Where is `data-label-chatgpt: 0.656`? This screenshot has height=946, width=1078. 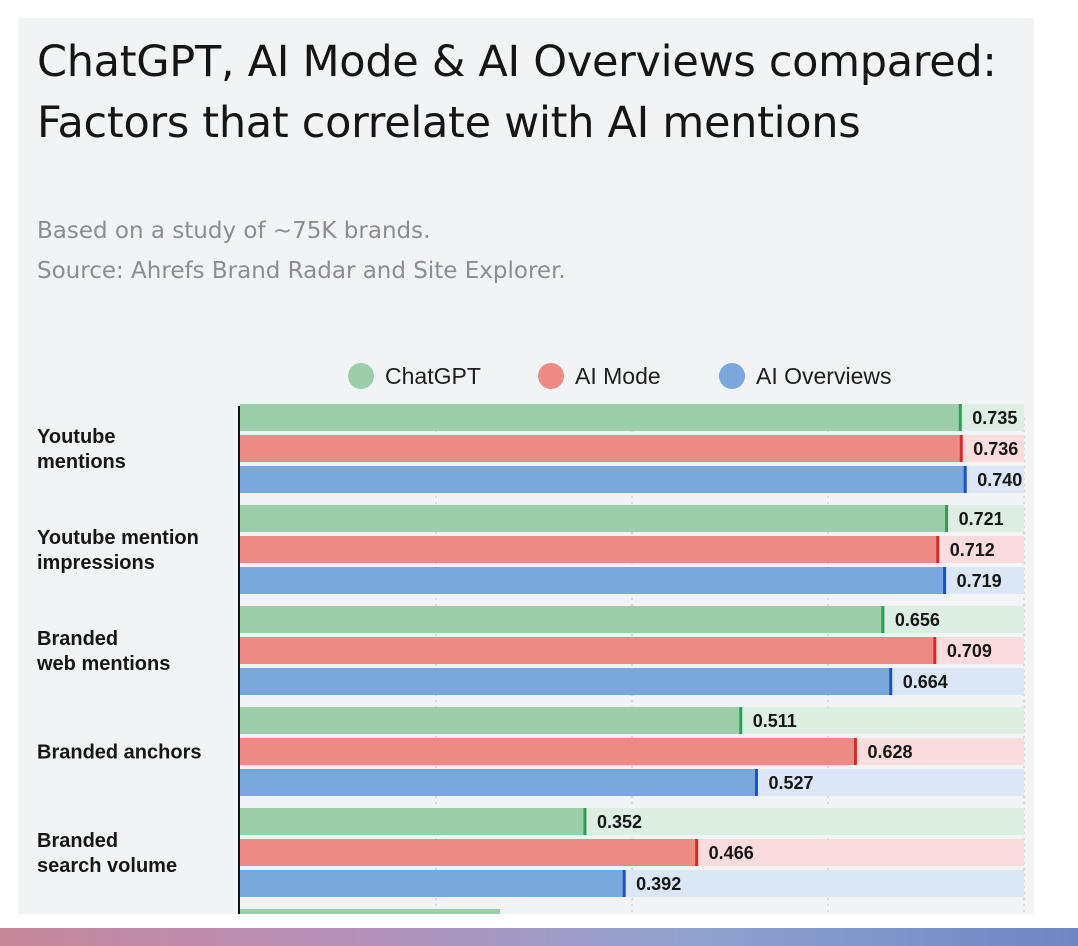
data-label-chatgpt: 0.656 is located at coordinates (917, 620).